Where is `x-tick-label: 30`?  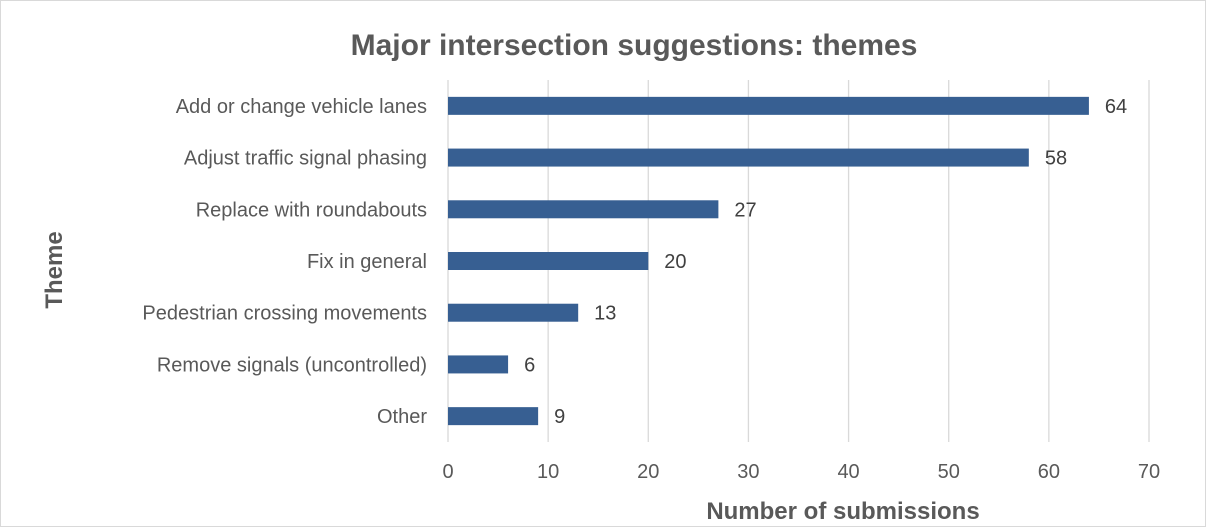
x-tick-label: 30 is located at coordinates (748, 472).